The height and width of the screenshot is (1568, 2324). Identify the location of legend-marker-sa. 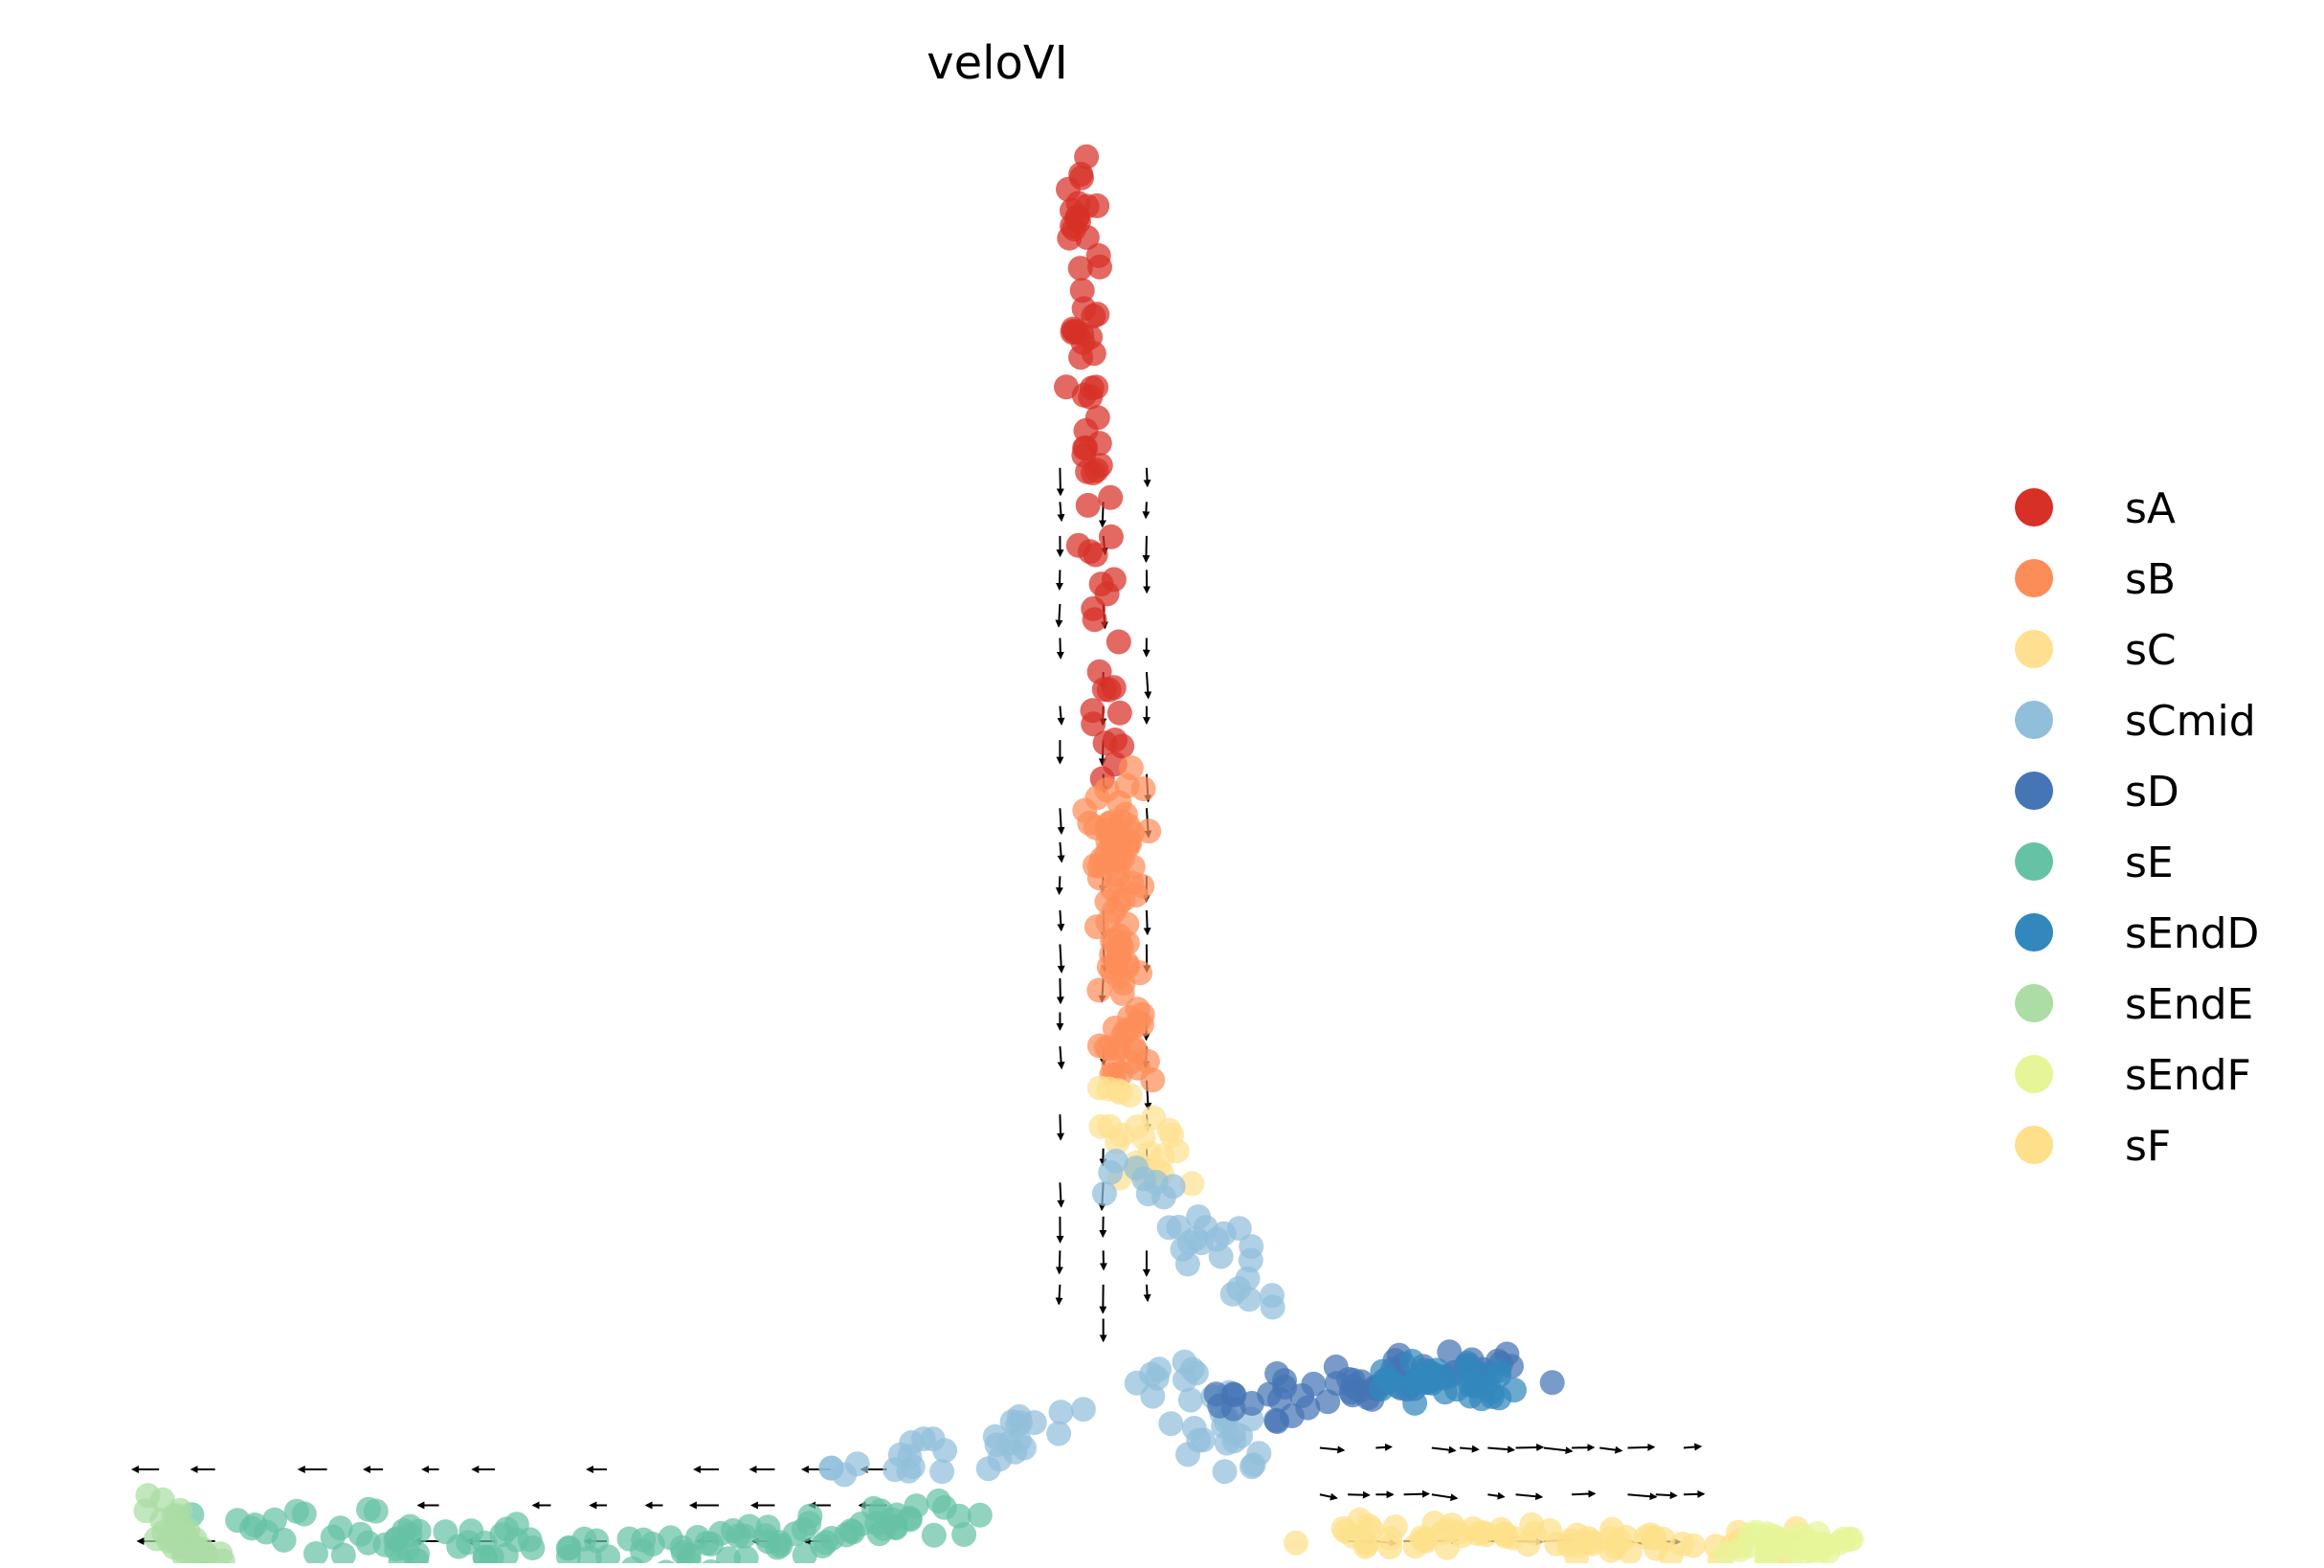
(2034, 507).